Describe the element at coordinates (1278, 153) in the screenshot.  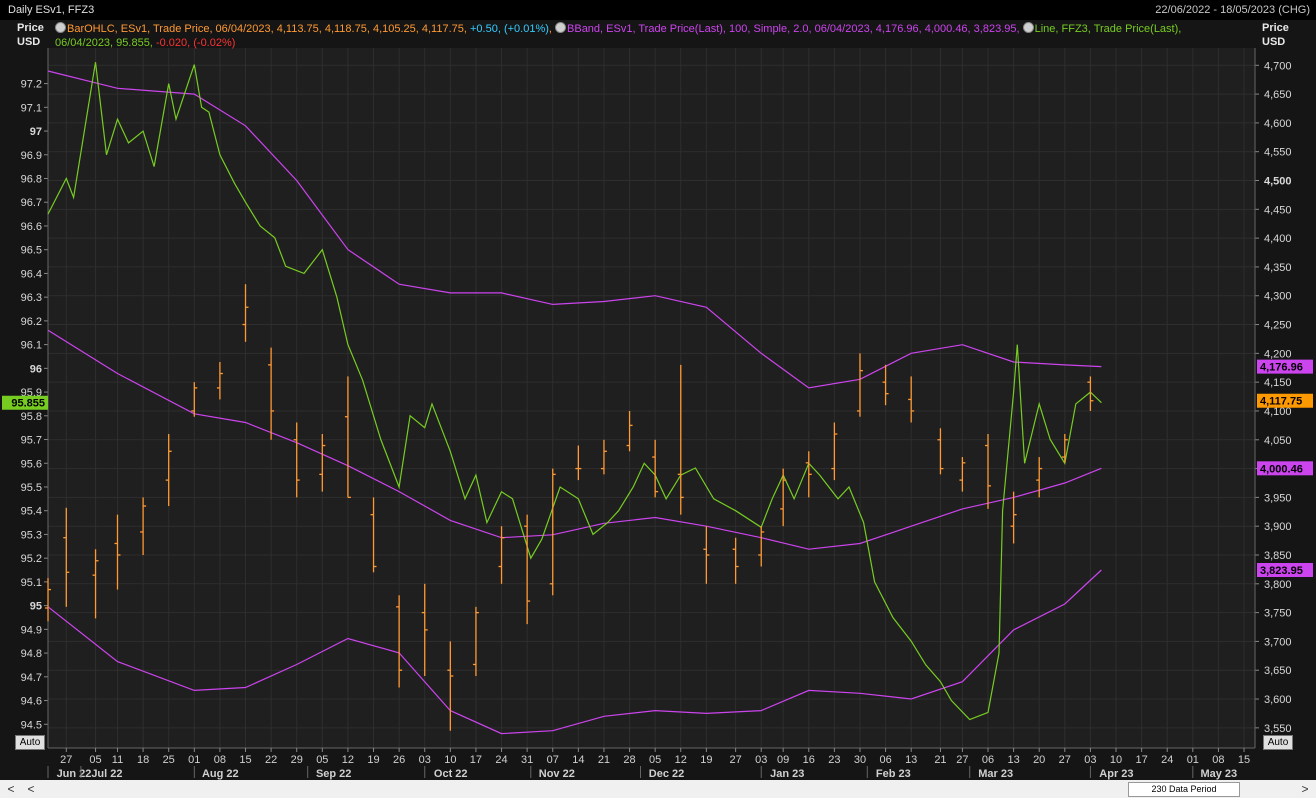
I see `right-axis-tick-label: 4,550` at that location.